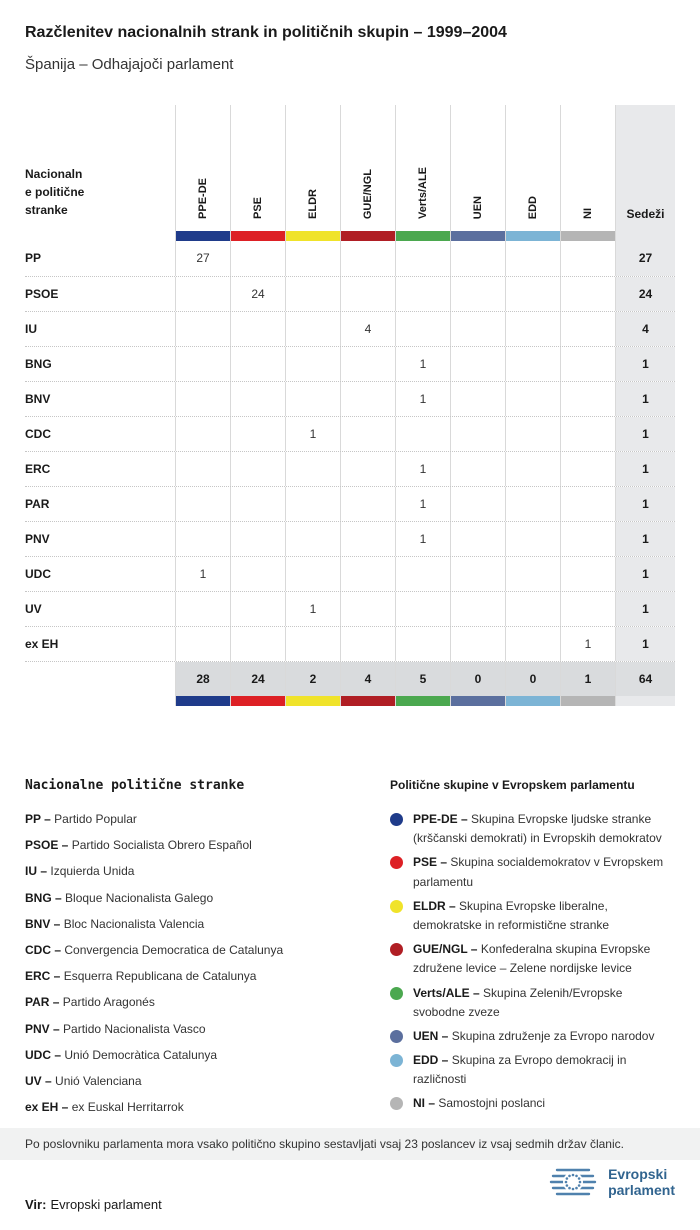  What do you see at coordinates (645, 679) in the screenshot?
I see `total-seats: 64` at bounding box center [645, 679].